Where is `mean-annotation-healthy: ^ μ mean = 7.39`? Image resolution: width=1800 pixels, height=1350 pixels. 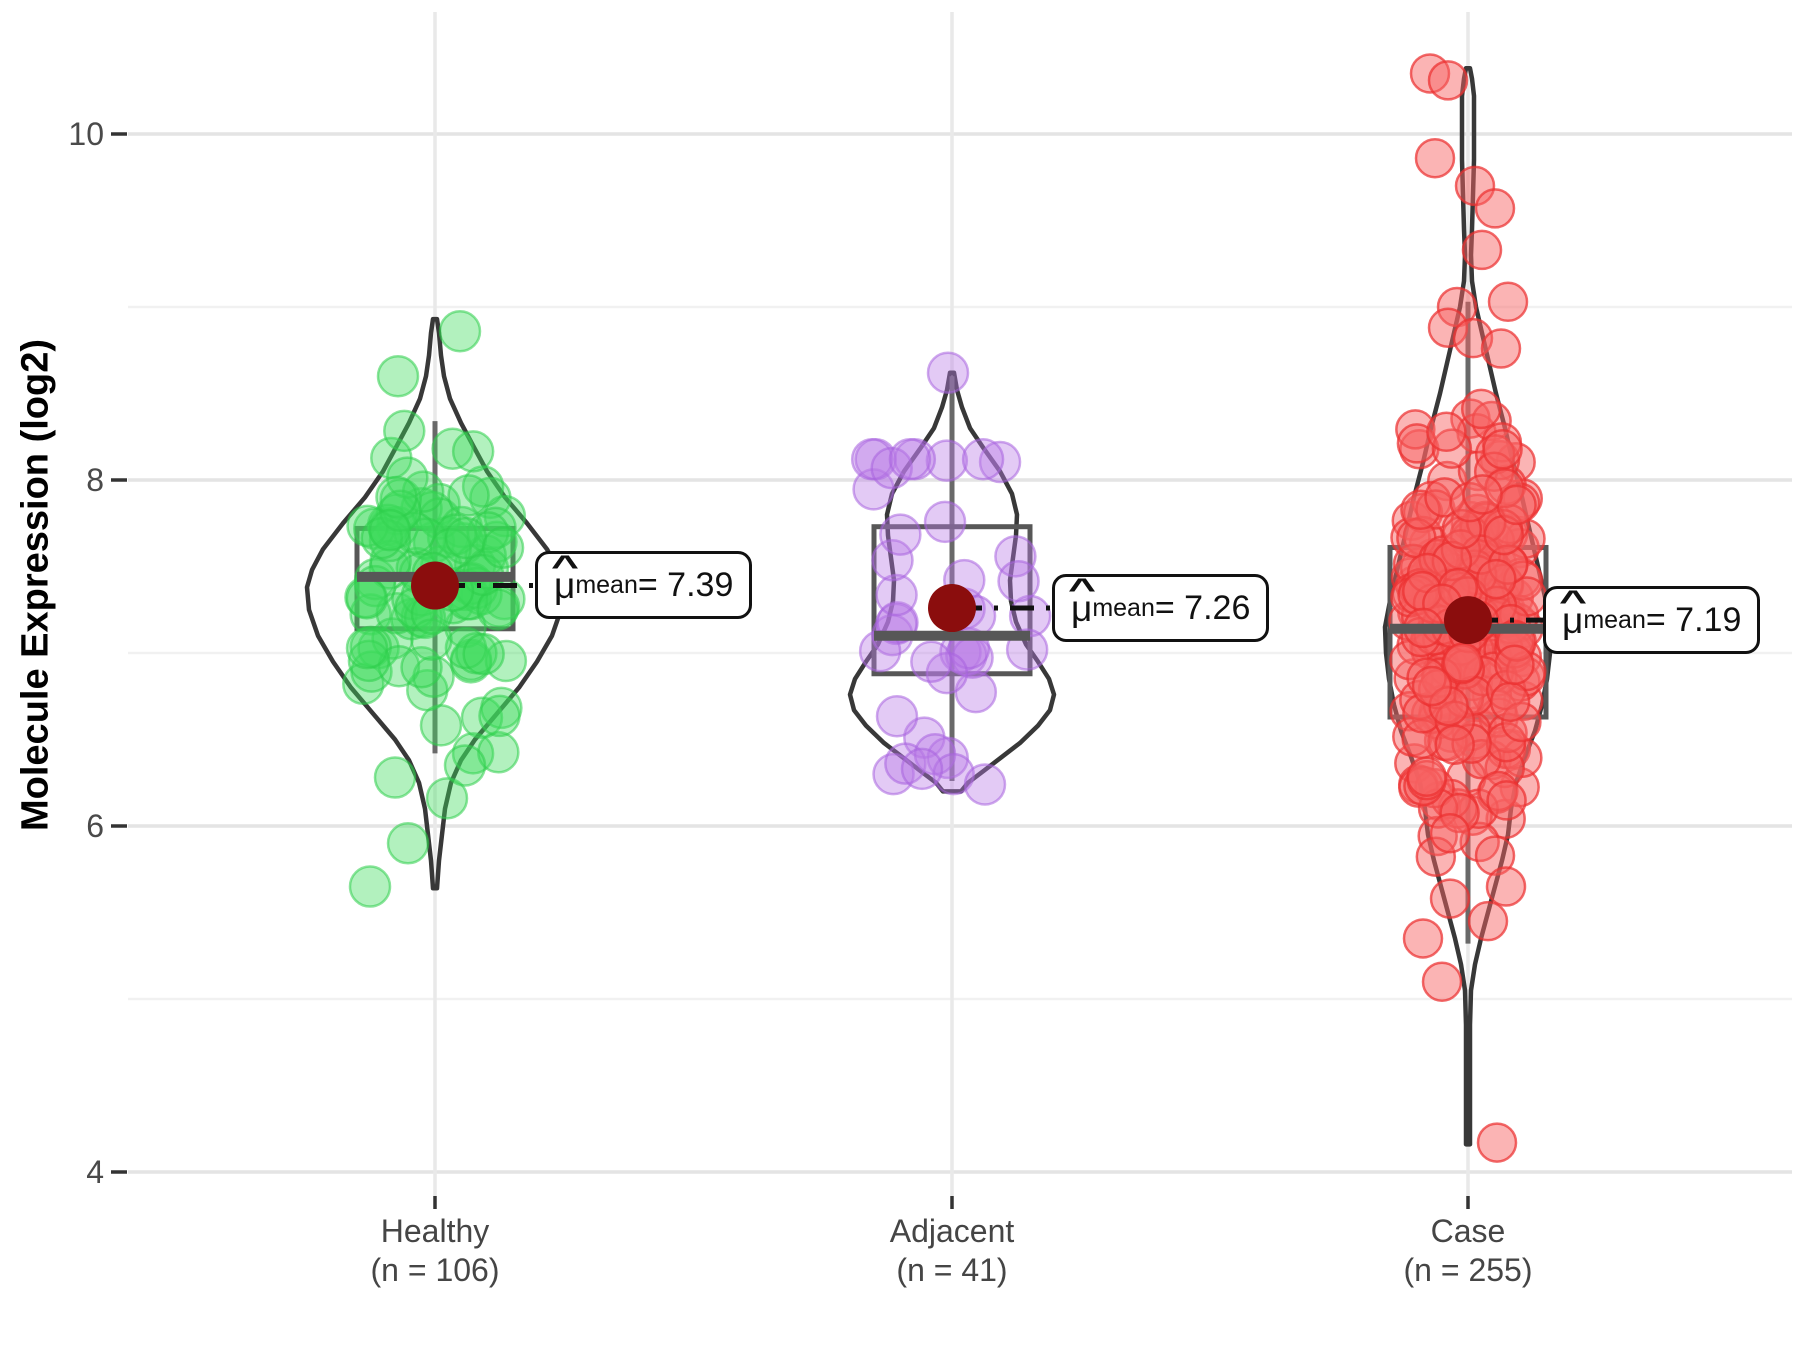
mean-annotation-healthy: ^ μ mean = 7.39 is located at coordinates (644, 585).